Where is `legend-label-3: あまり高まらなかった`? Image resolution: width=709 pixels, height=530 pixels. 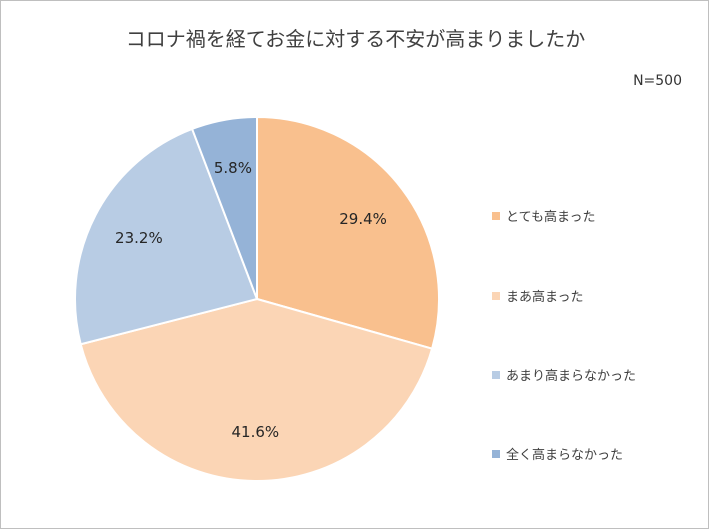 legend-label-3: あまり高まらなかった is located at coordinates (571, 376).